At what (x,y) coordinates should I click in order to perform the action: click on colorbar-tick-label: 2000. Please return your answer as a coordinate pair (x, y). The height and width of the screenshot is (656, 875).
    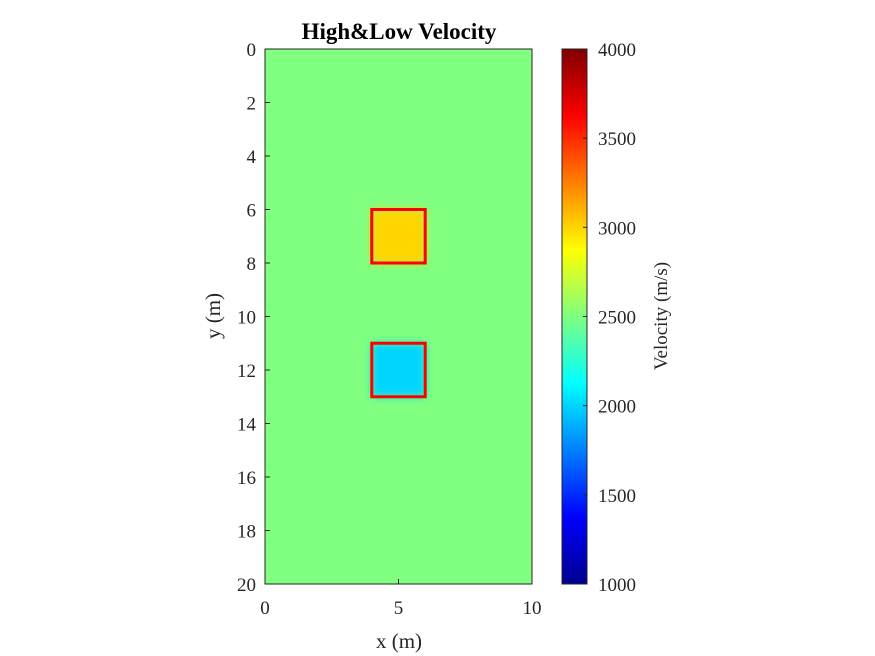
    Looking at the image, I should click on (617, 407).